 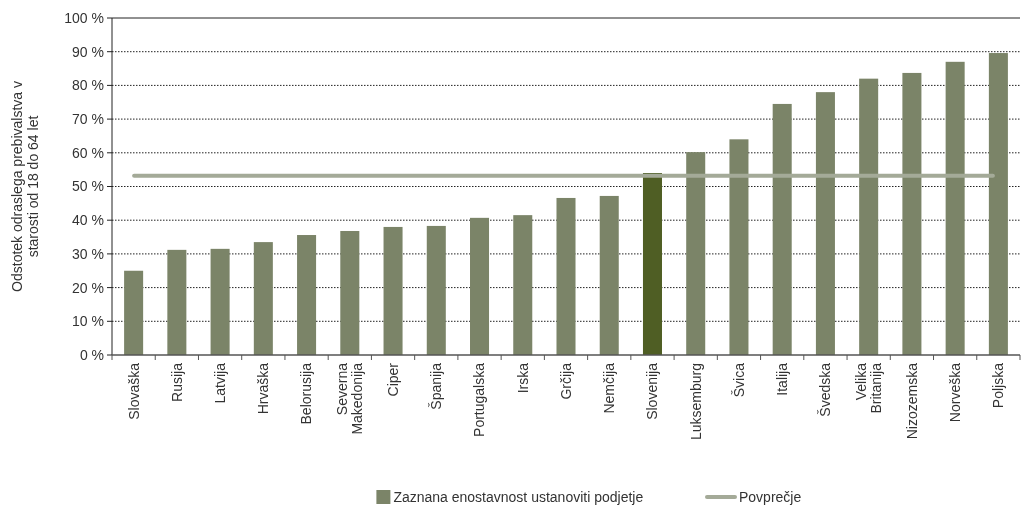 I want to click on x-tick-label: Belorusija, so click(x=306, y=393).